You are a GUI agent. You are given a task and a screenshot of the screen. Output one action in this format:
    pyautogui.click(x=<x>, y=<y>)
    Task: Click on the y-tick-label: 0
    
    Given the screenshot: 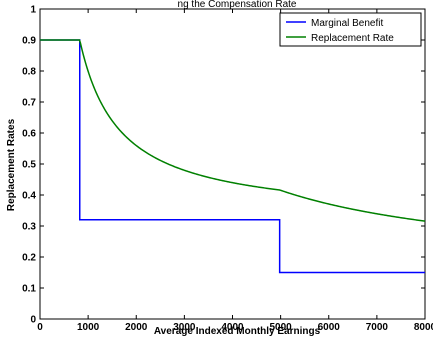 What is the action you would take?
    pyautogui.click(x=33, y=320)
    